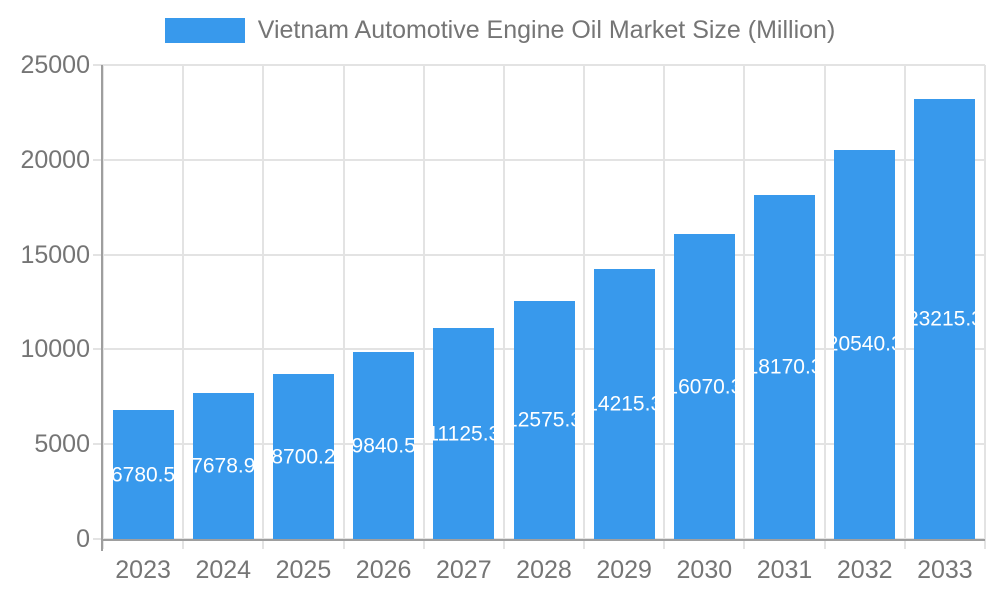 The width and height of the screenshot is (1000, 600). I want to click on x-axis-tick-label: 2024, so click(223, 570).